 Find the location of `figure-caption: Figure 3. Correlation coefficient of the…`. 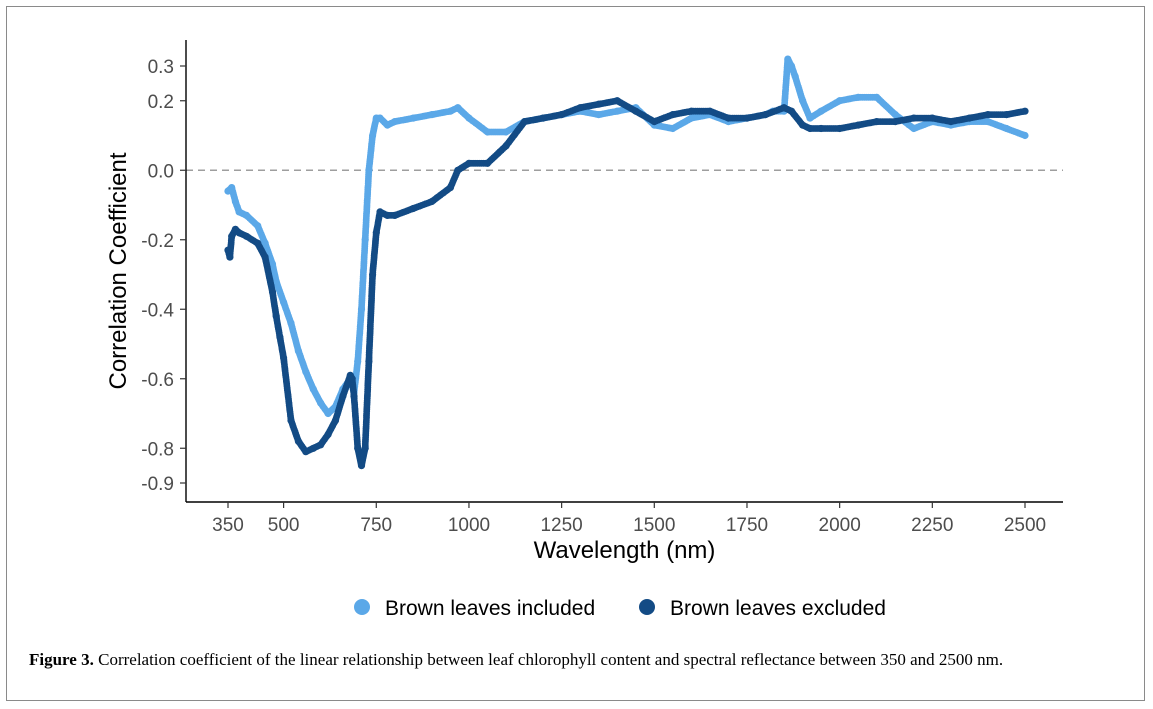

figure-caption: Figure 3. Correlation coefficient of the… is located at coordinates (579, 659).